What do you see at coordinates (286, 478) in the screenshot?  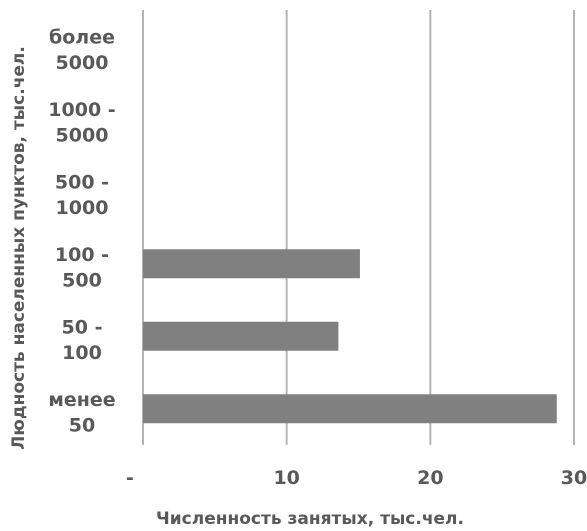 I see `x-tick-label: 10` at bounding box center [286, 478].